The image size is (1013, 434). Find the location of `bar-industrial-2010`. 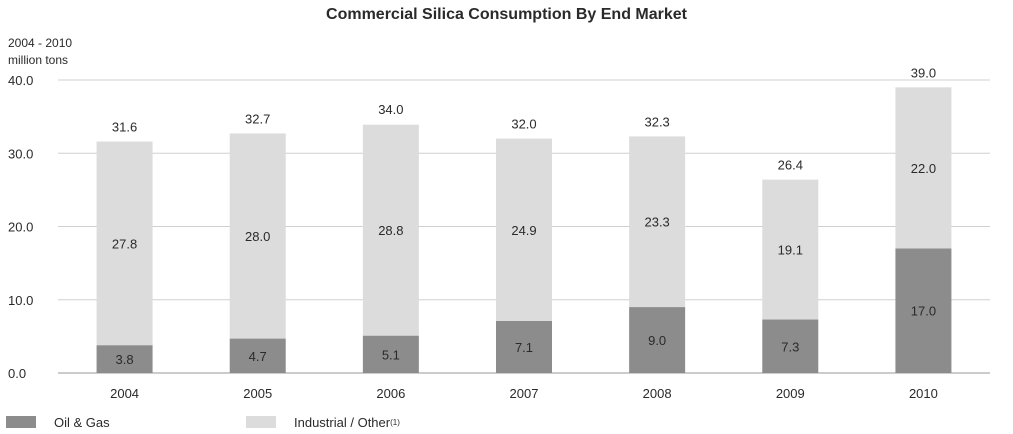

bar-industrial-2010 is located at coordinates (923, 168).